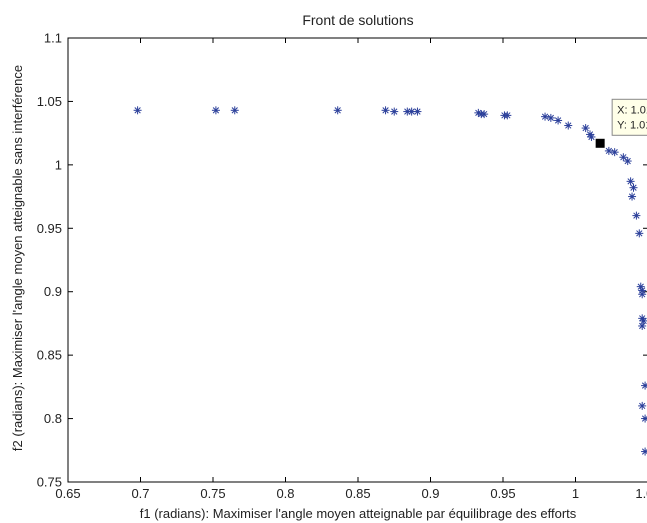 This screenshot has width=647, height=523. What do you see at coordinates (430, 493) in the screenshot?
I see `x-tick-label: 0.9` at bounding box center [430, 493].